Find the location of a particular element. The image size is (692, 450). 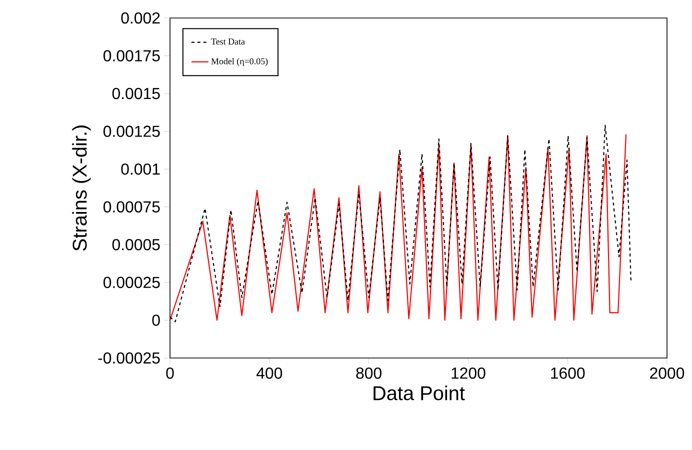

y-tick-label: 0.00175 is located at coordinates (131, 56).